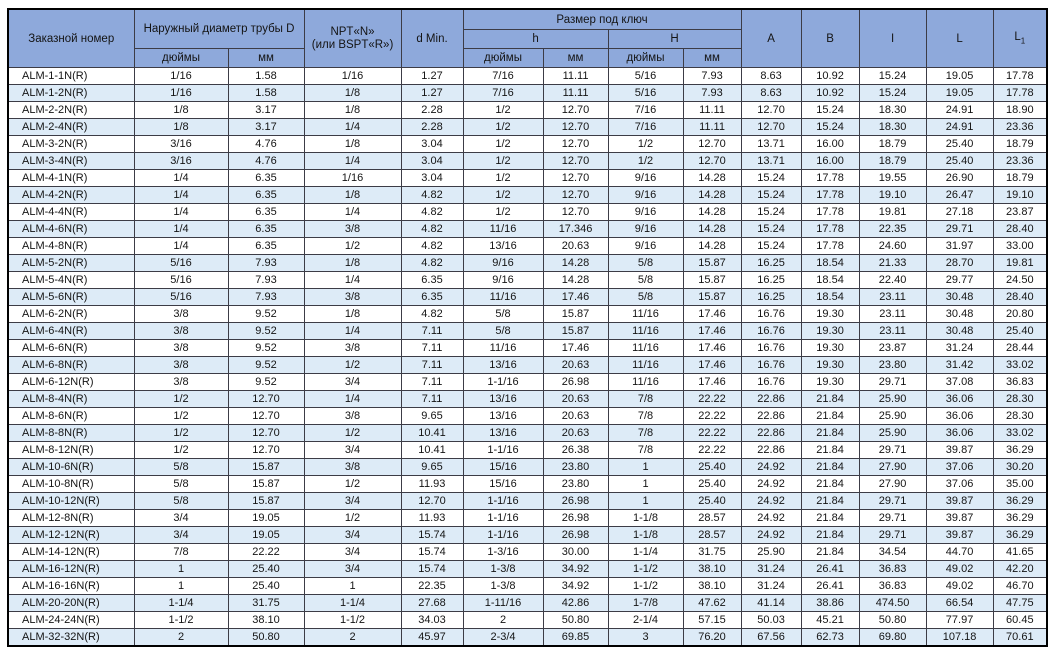 Image resolution: width=1053 pixels, height=648 pixels. I want to click on value-cell: 1-1/2, so click(645, 586).